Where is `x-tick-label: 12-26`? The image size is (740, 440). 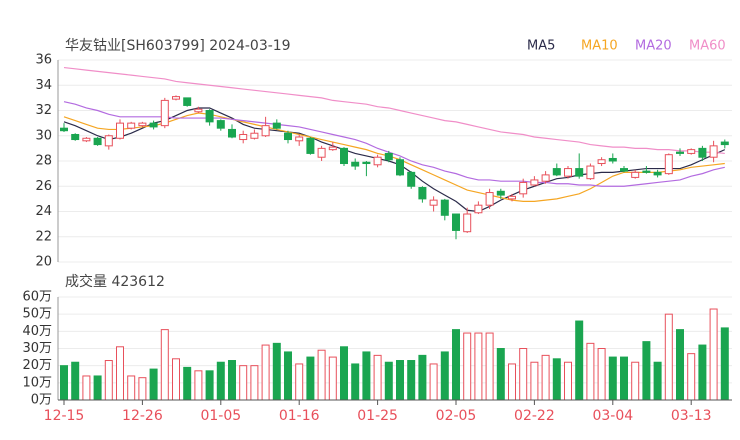
x-tick-label: 12-26 is located at coordinates (142, 416).